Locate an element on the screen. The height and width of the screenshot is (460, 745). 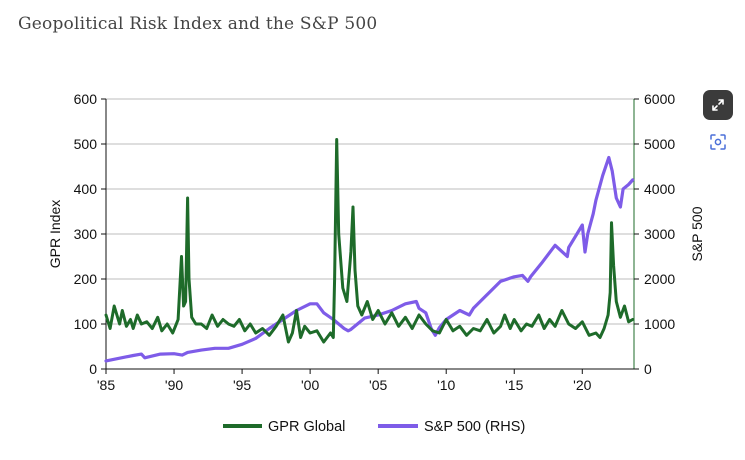
right-tick-label: 6000 is located at coordinates (659, 99).